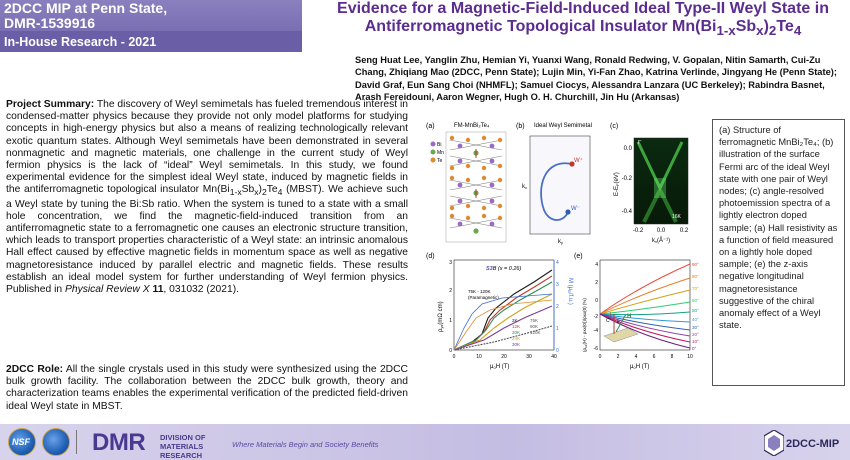  I want to click on fermi-arc, so click(556, 191).